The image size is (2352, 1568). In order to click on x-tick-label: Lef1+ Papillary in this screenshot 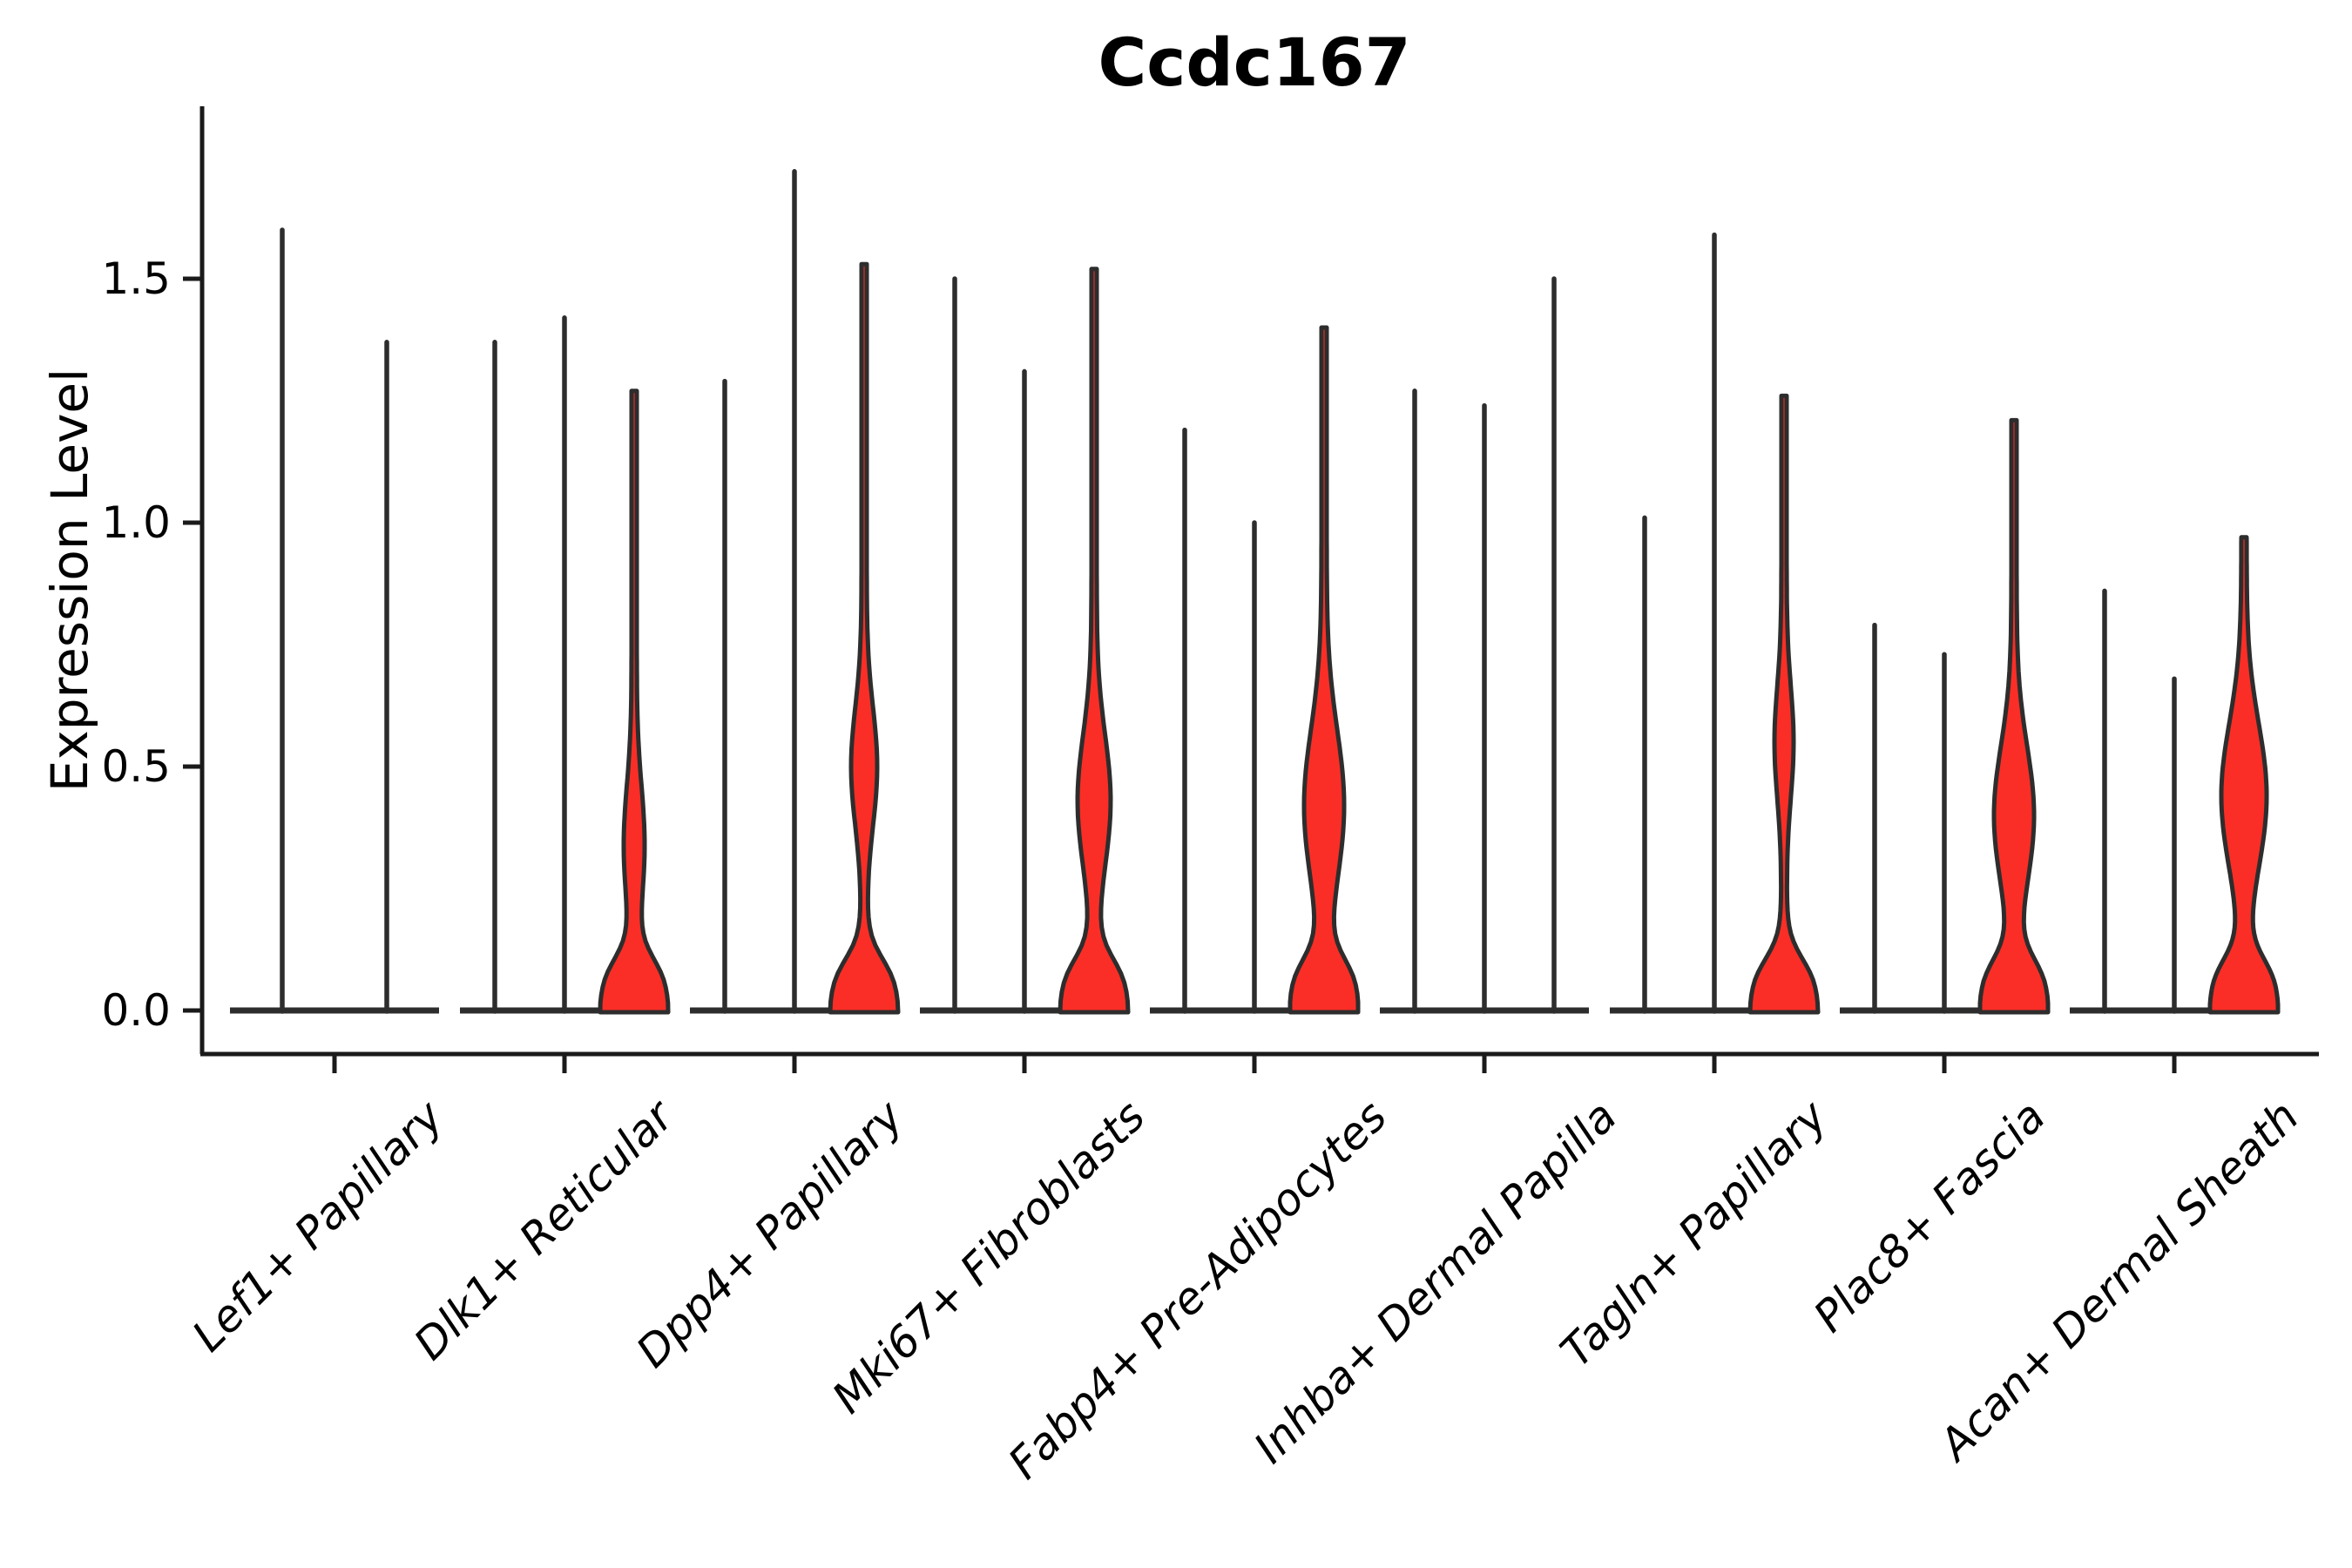, I will do `click(319, 1225)`.